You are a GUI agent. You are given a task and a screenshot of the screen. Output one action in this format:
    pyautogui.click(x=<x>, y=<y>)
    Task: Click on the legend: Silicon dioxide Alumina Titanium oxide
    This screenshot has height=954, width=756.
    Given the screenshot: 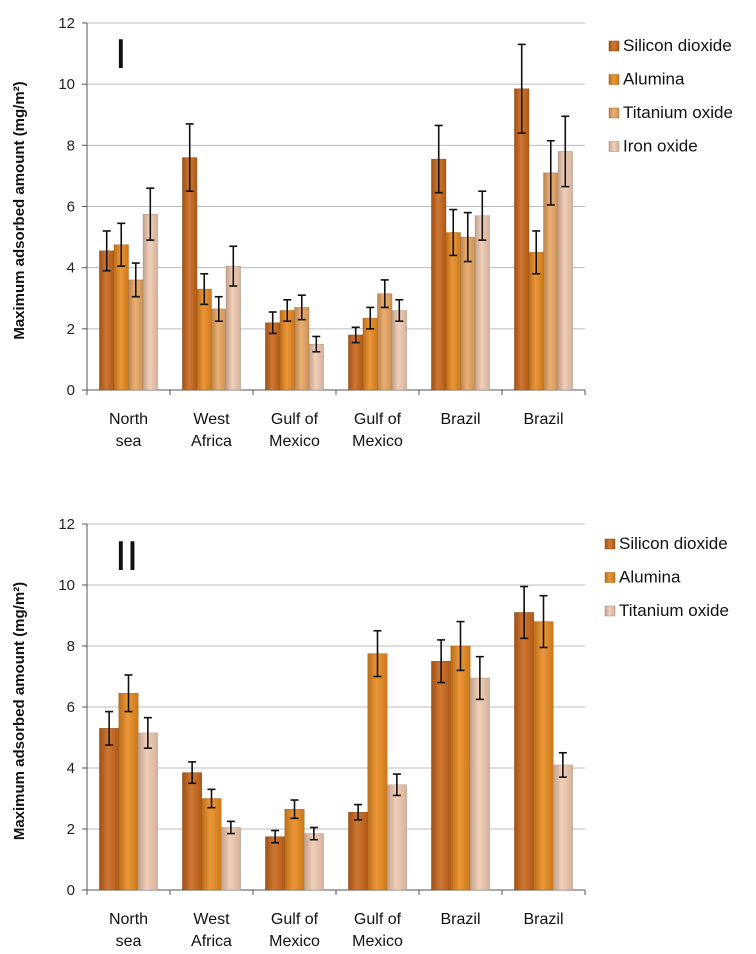 What is the action you would take?
    pyautogui.click(x=666, y=577)
    